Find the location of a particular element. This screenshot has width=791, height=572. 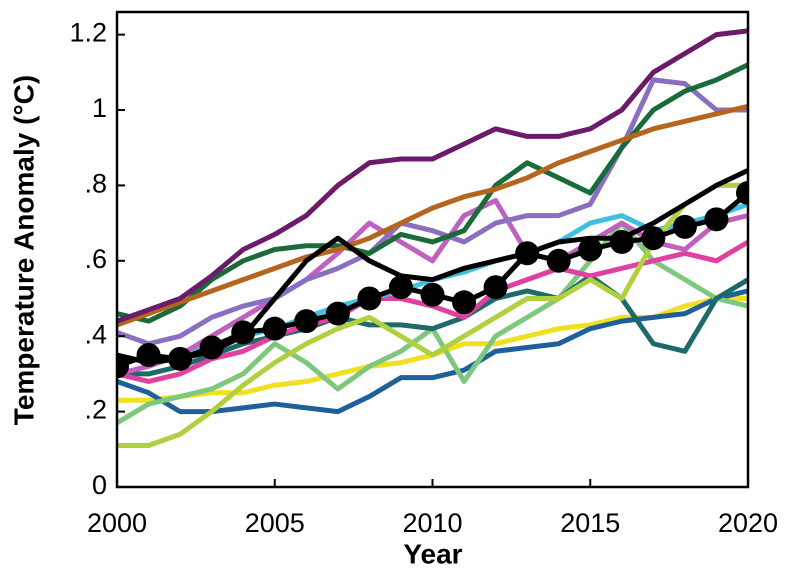

x-tick-label: 2010 is located at coordinates (432, 523).